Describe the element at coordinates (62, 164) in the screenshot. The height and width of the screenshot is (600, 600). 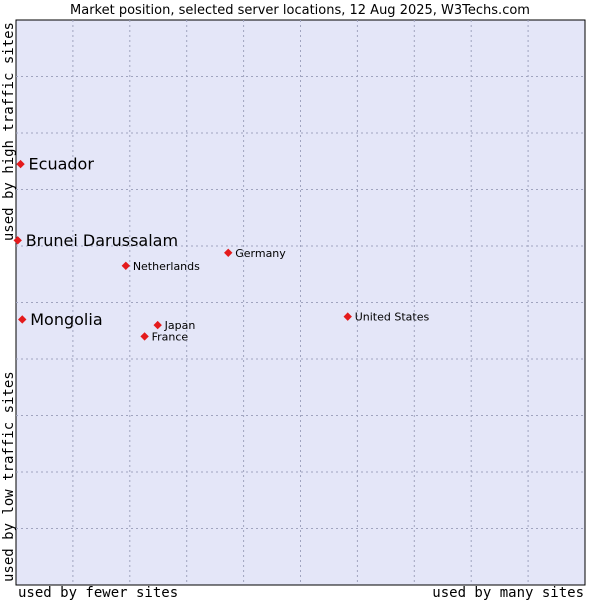
I see `point-label-ecuador: Ecuador` at that location.